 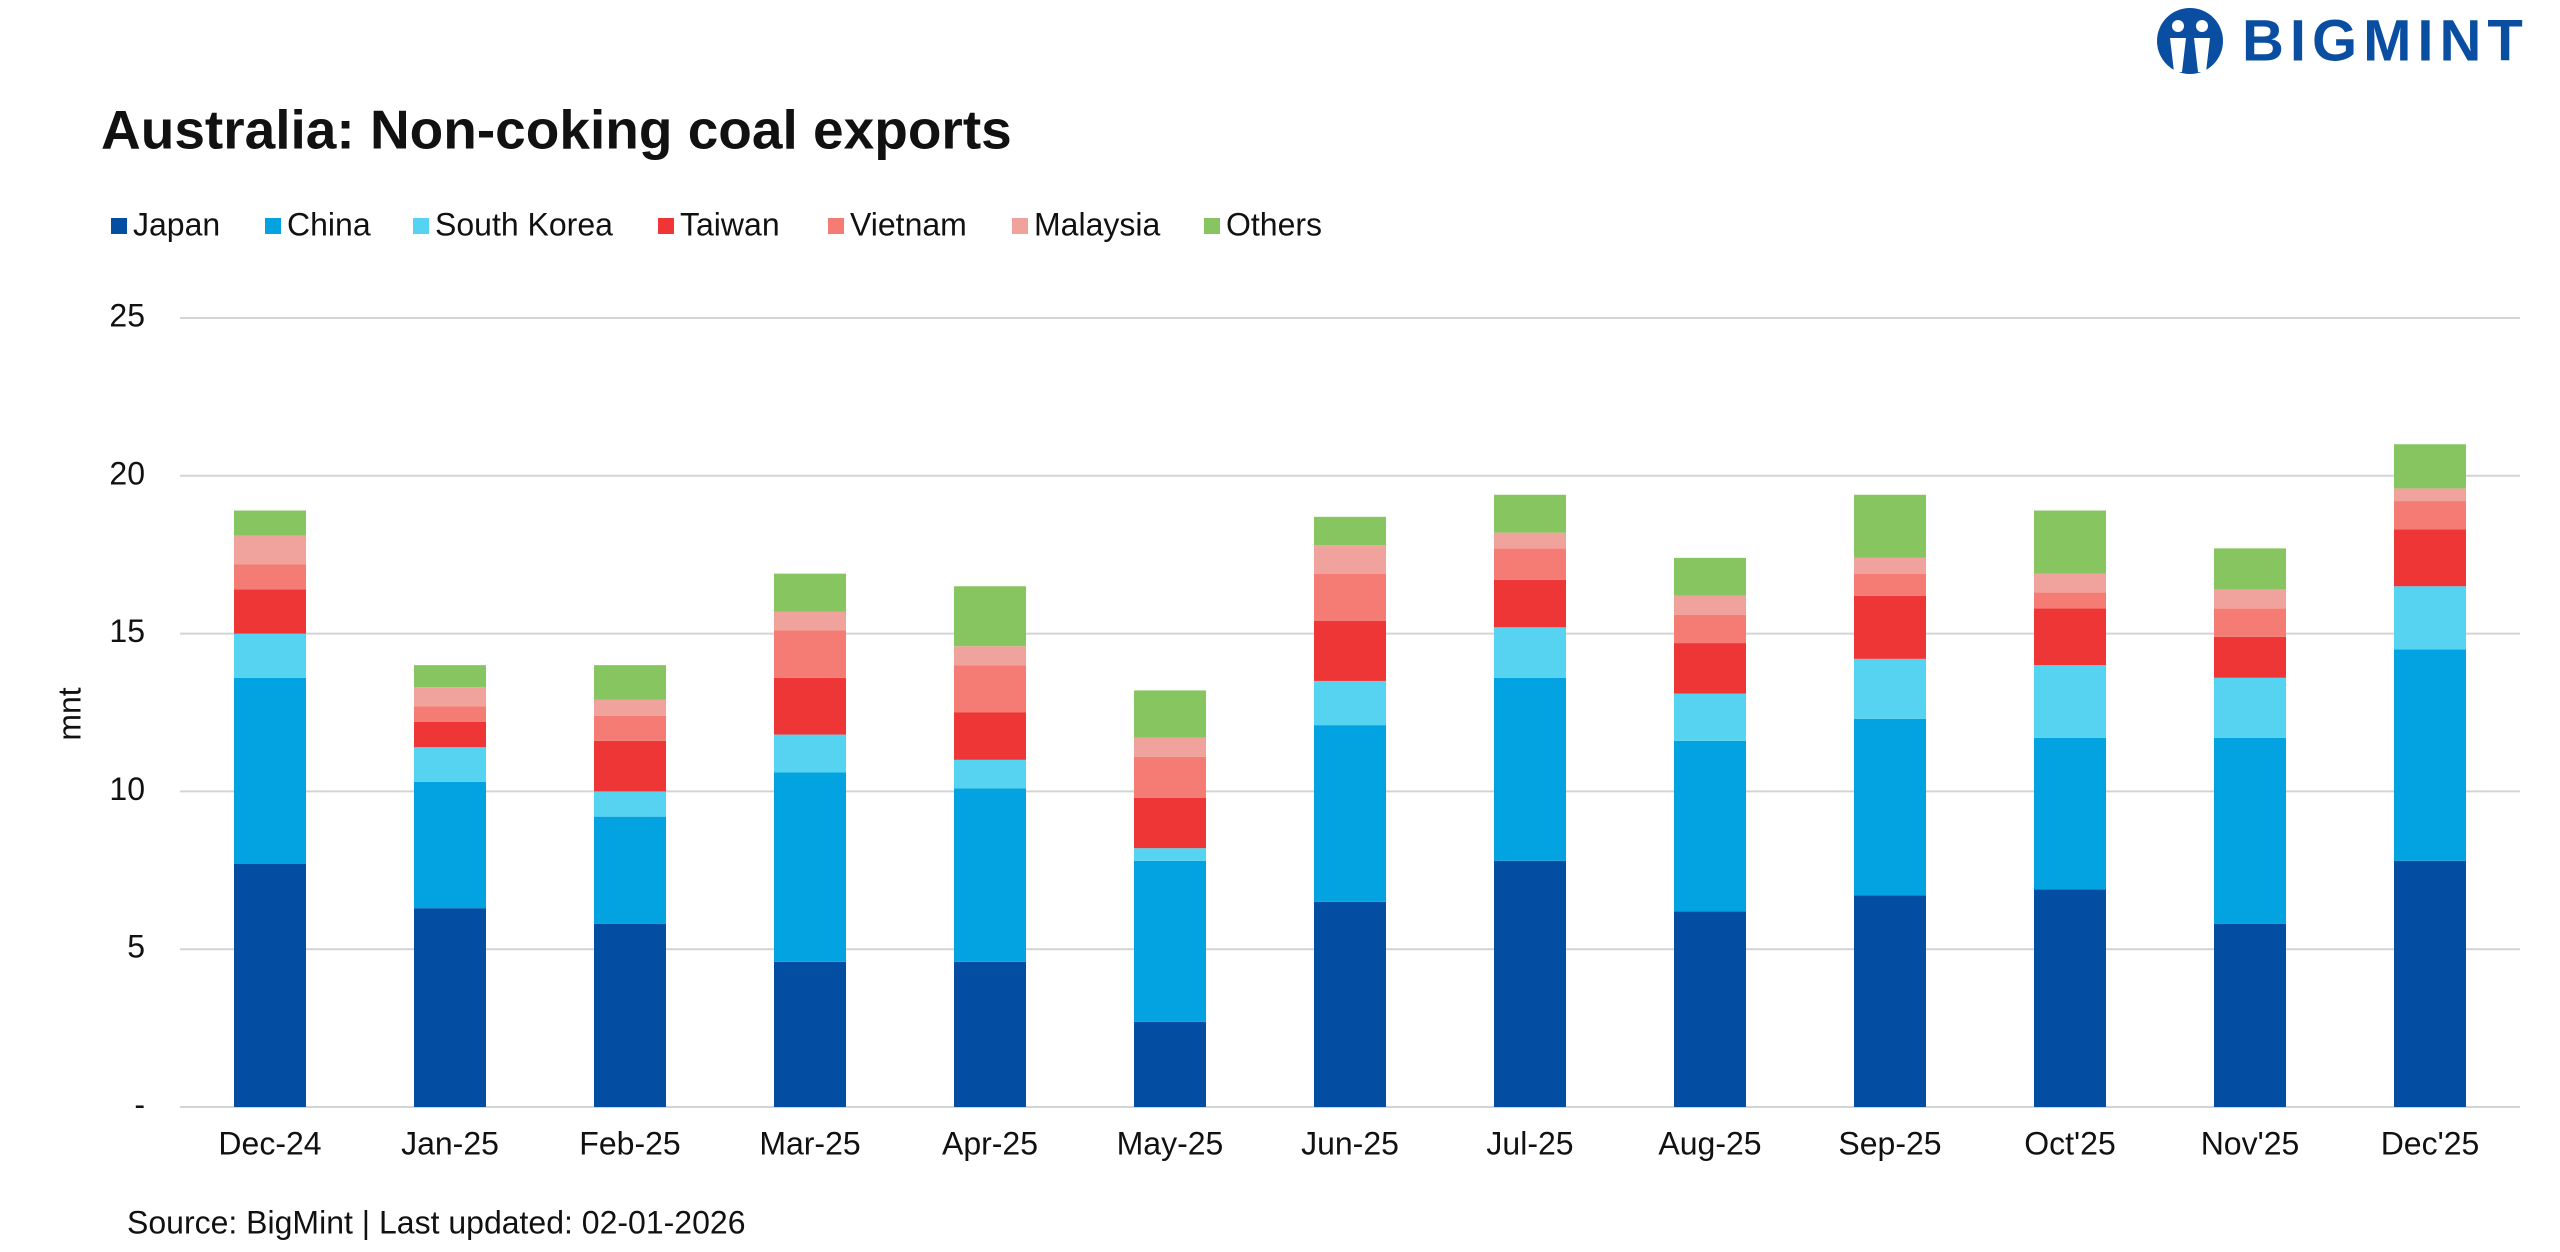 I want to click on x-tick-label: Dec-24, so click(x=269, y=1143).